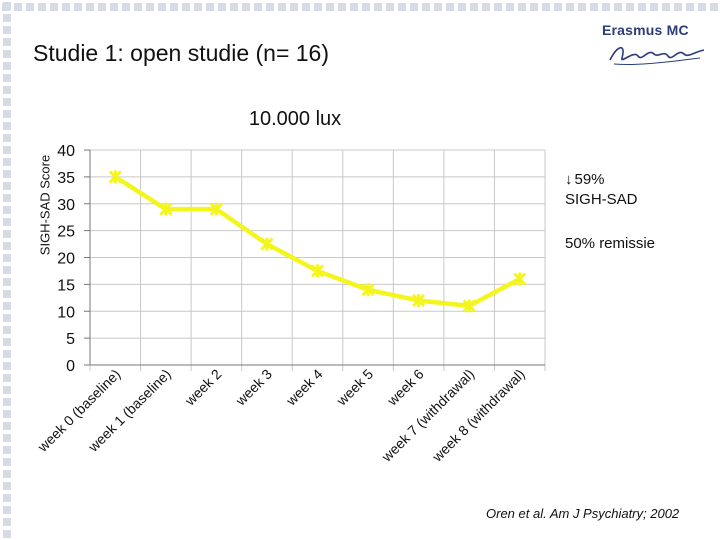  What do you see at coordinates (645, 30) in the screenshot?
I see `logo-wordmark: Erasmus MC` at bounding box center [645, 30].